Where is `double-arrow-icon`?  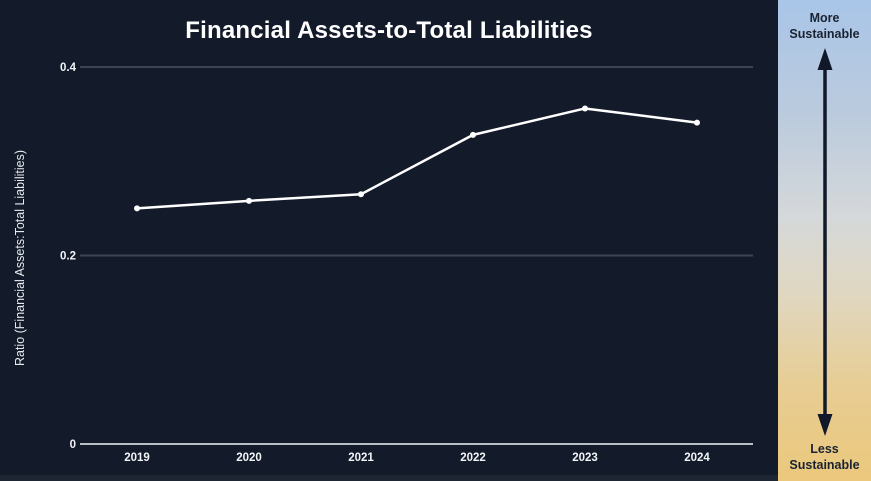
double-arrow-icon is located at coordinates (824, 242).